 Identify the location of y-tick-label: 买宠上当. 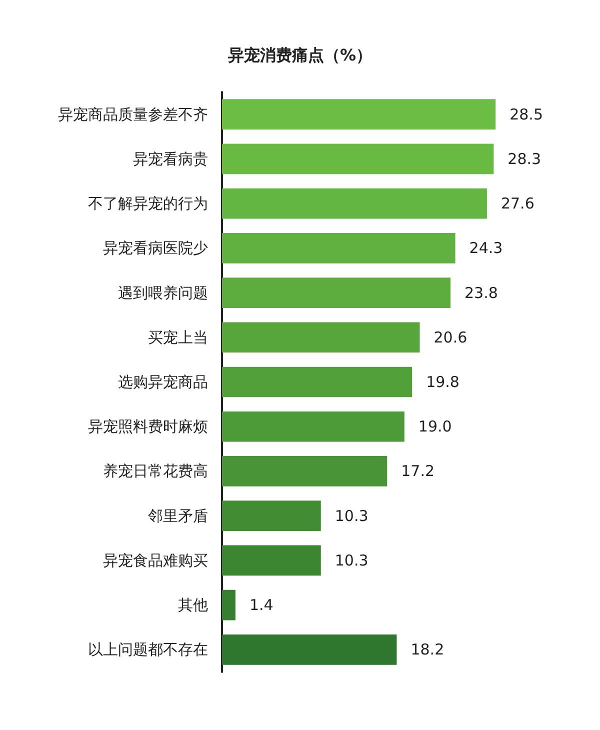
(178, 337).